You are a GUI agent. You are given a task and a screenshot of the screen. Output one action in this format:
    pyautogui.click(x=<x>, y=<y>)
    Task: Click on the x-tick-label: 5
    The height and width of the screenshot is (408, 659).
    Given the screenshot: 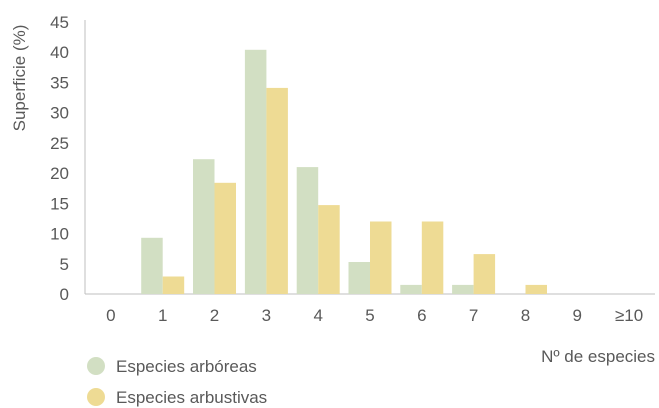 What is the action you would take?
    pyautogui.click(x=369, y=315)
    